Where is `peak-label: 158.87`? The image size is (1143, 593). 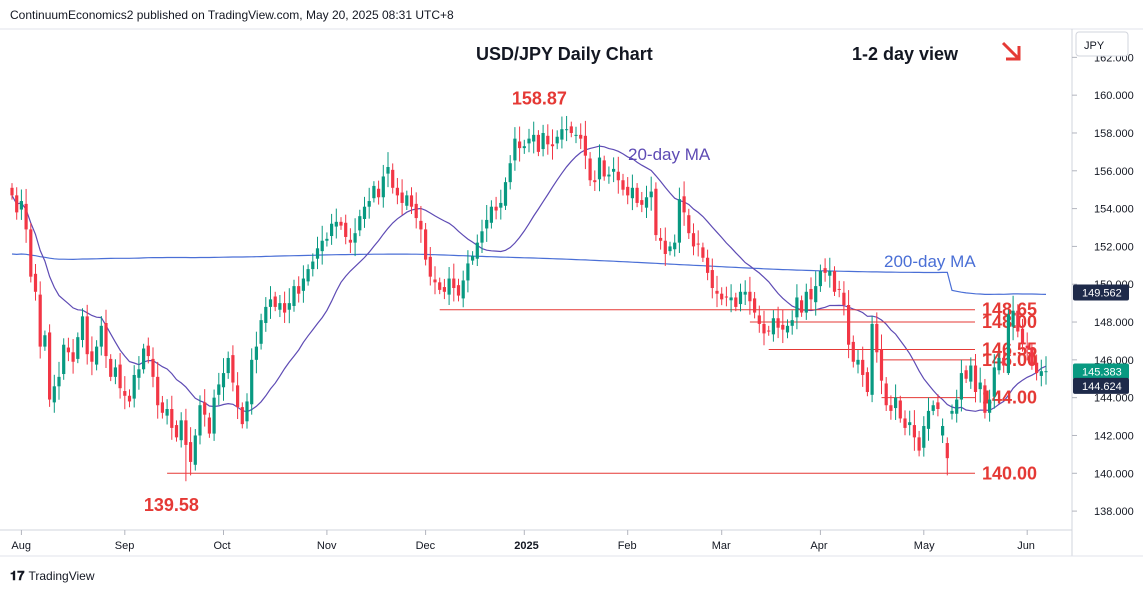 peak-label: 158.87 is located at coordinates (539, 99).